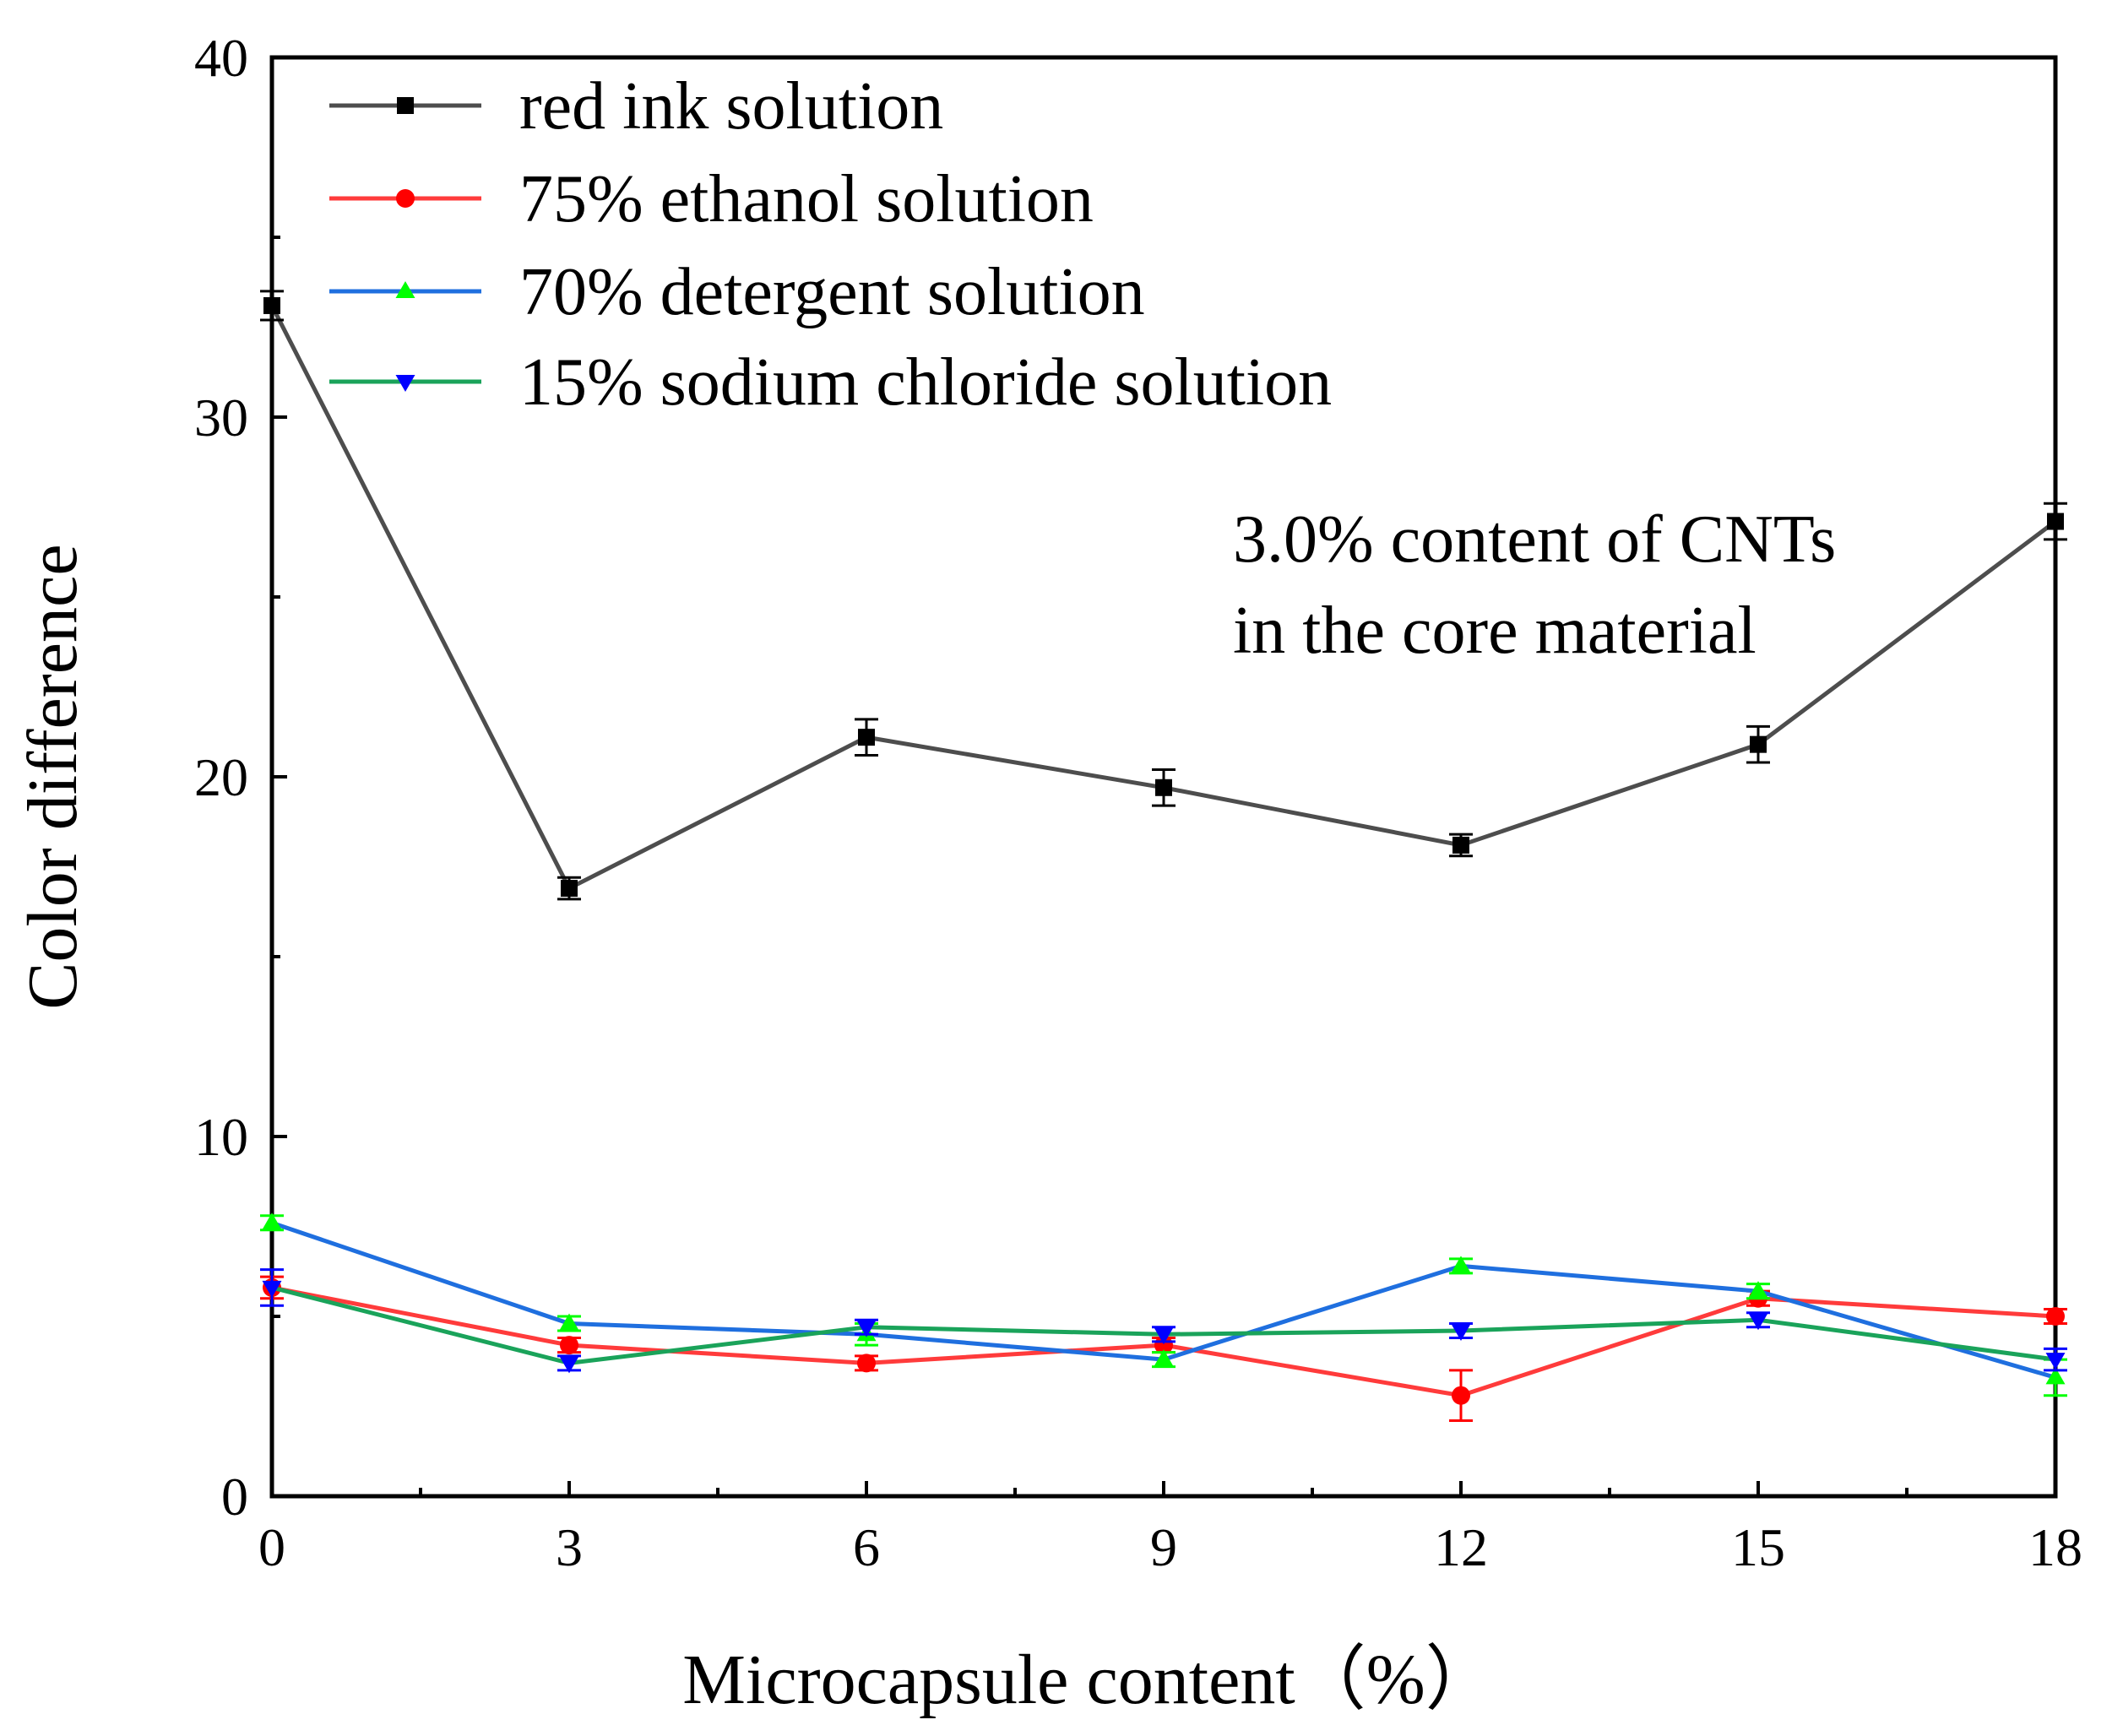 Image resolution: width=2123 pixels, height=1736 pixels. What do you see at coordinates (731, 107) in the screenshot?
I see `legend-label: red ink solution` at bounding box center [731, 107].